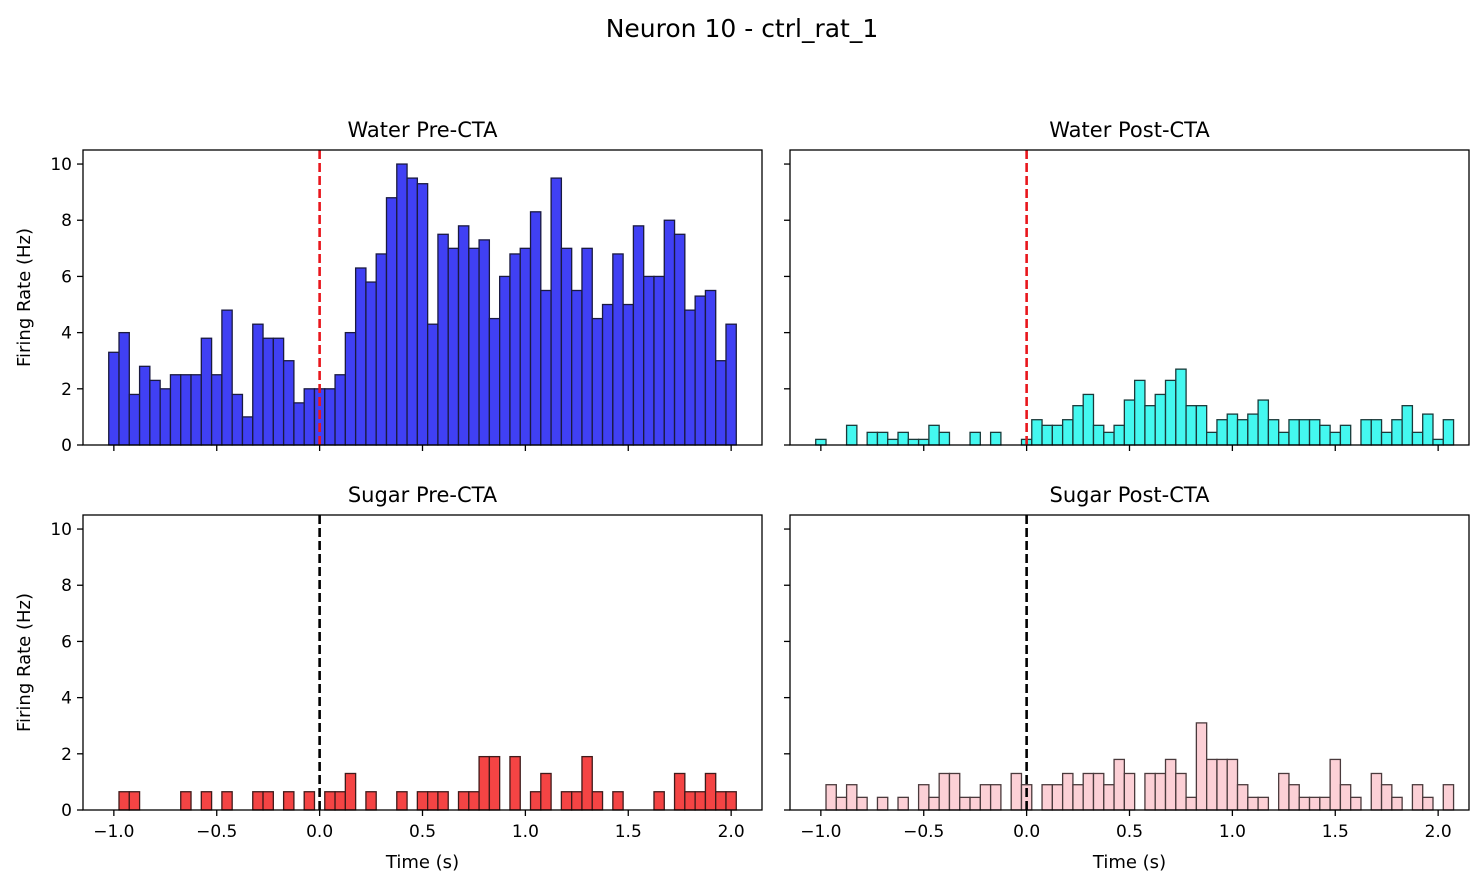 This screenshot has width=1484, height=887. Describe the element at coordinates (66, 811) in the screenshot. I see `sugar-pre-cta-ytick-label-0: 0` at that location.